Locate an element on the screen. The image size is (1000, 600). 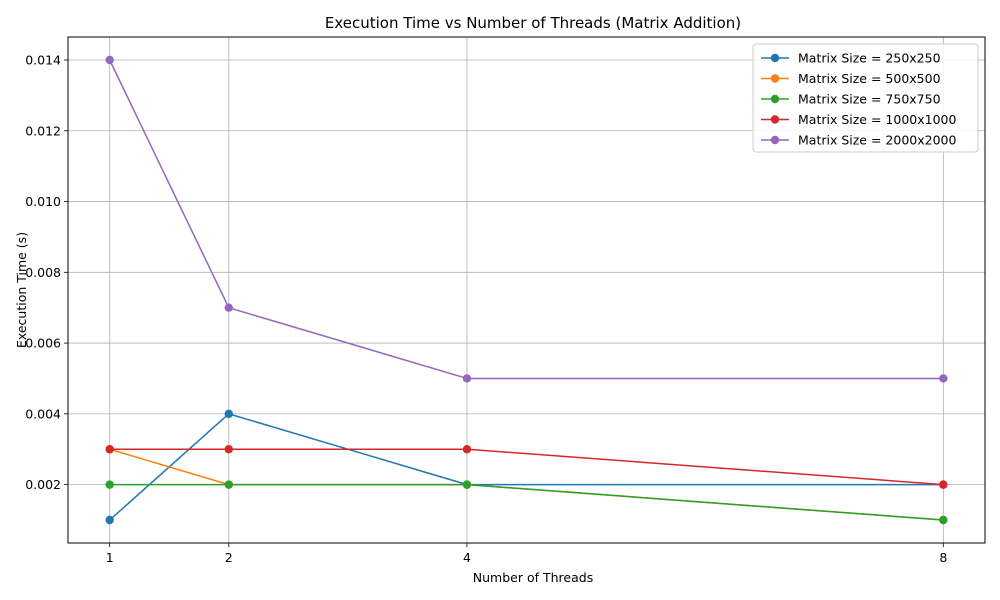
legend-item: Matrix Size = 500x500 is located at coordinates (851, 78).